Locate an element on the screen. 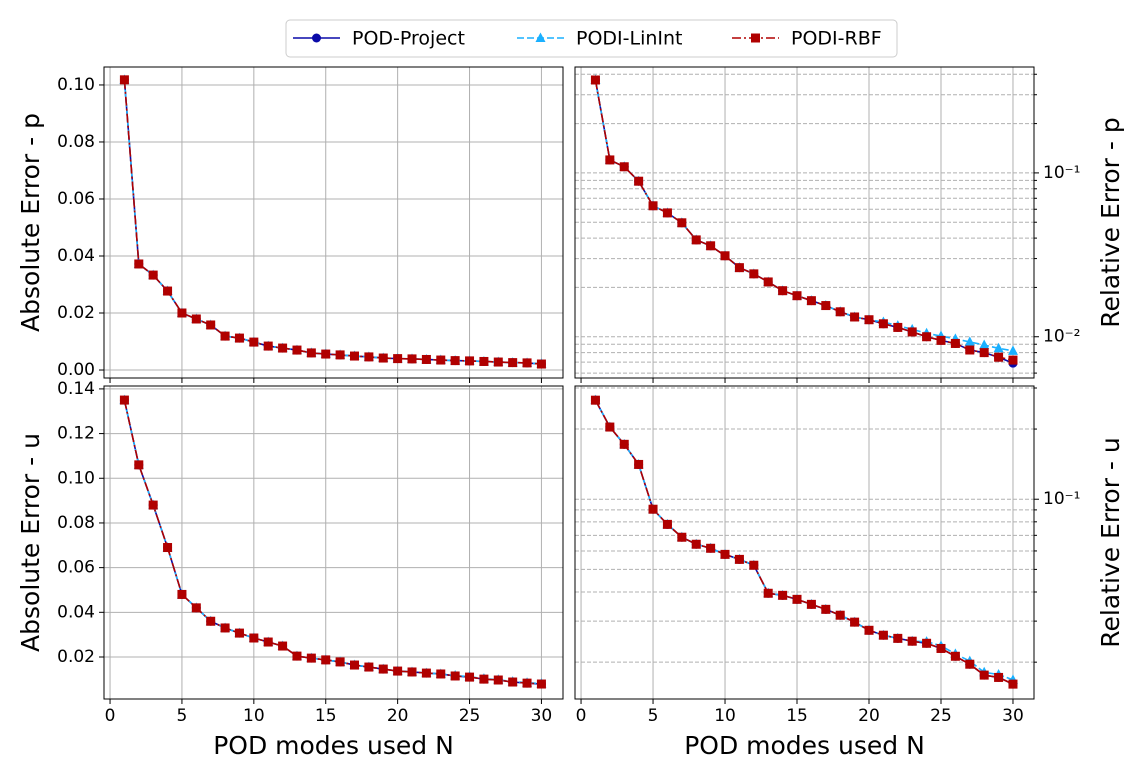  y-tick-label: 0.10 is located at coordinates (76, 85).